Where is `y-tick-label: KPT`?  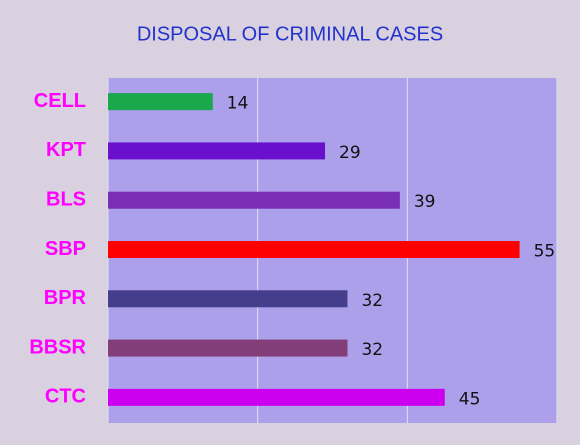
y-tick-label: KPT is located at coordinates (66, 150).